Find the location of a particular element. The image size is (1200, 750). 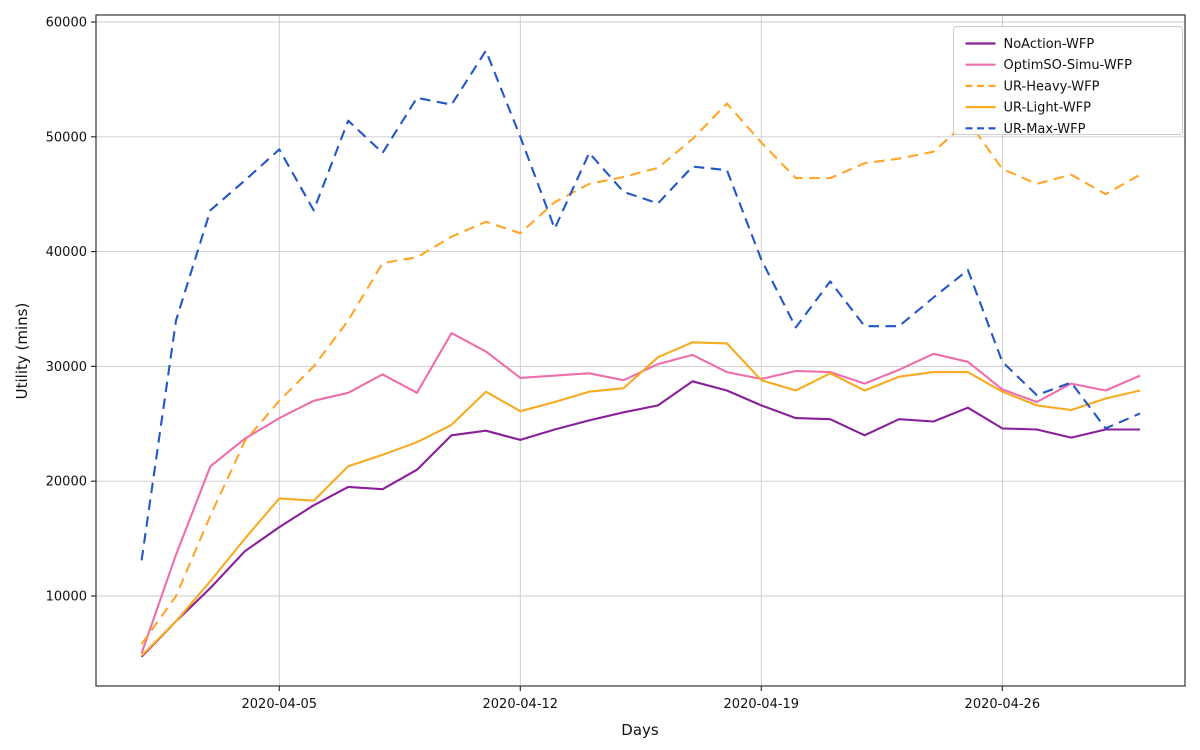

legend-item-label: UR-Heavy-WFP is located at coordinates (1052, 86).